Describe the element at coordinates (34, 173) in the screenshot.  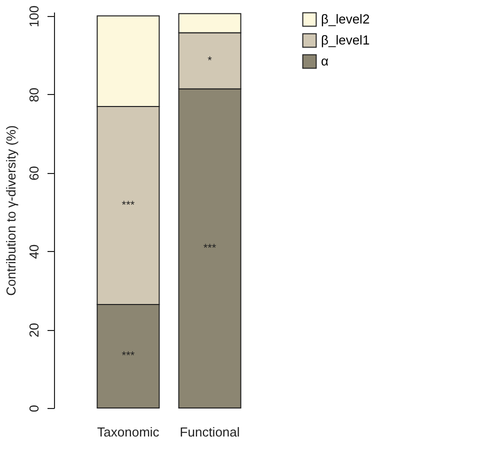
I see `y-tick-label: 60` at that location.